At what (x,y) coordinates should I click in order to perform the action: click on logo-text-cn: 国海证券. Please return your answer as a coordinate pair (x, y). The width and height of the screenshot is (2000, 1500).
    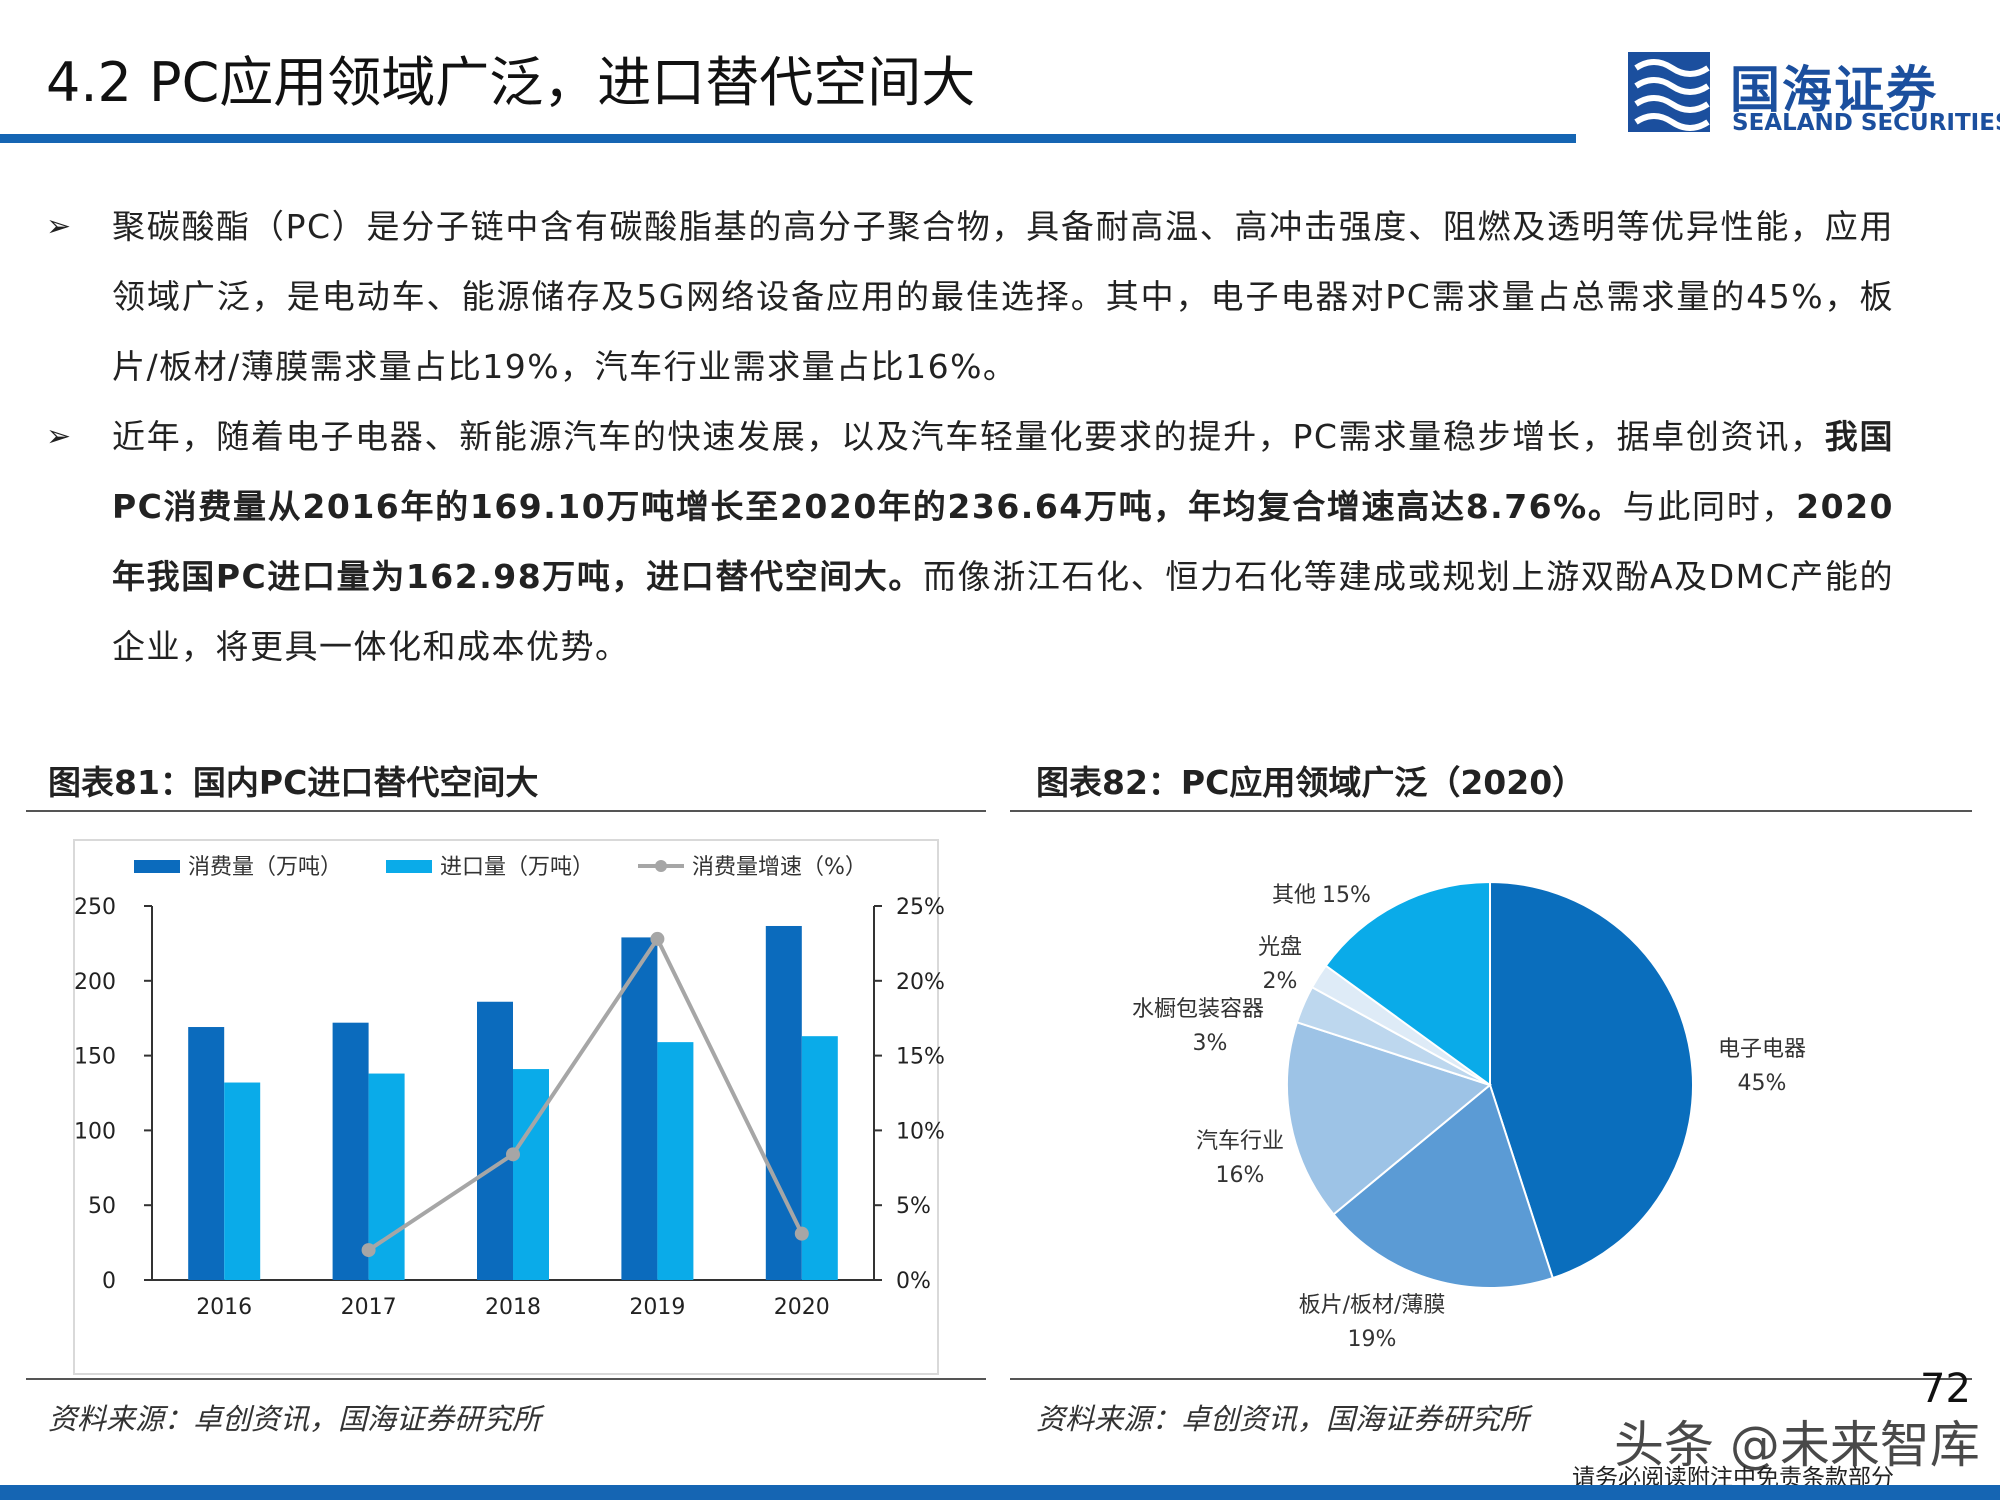
    Looking at the image, I should click on (1834, 90).